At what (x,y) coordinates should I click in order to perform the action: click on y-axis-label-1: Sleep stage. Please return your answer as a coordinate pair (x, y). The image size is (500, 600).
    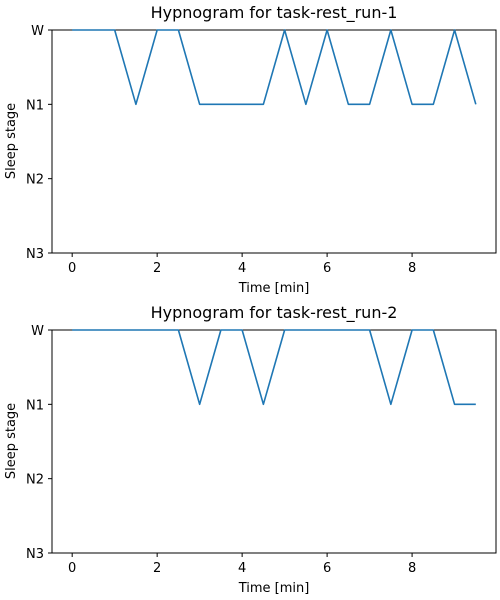
    Looking at the image, I should click on (11, 141).